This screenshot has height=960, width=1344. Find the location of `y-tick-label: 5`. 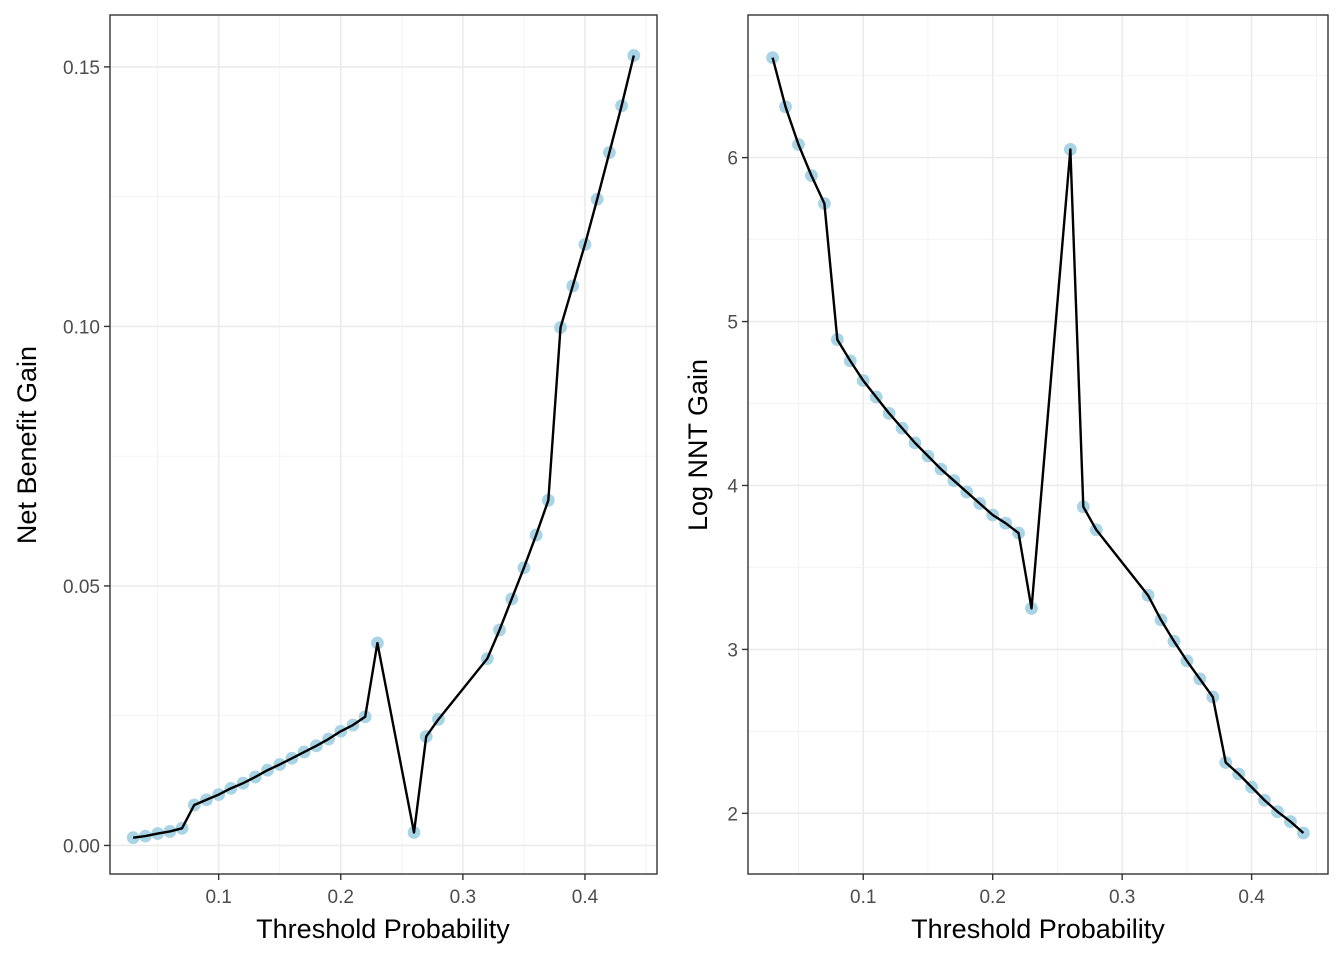

y-tick-label: 5 is located at coordinates (732, 323).